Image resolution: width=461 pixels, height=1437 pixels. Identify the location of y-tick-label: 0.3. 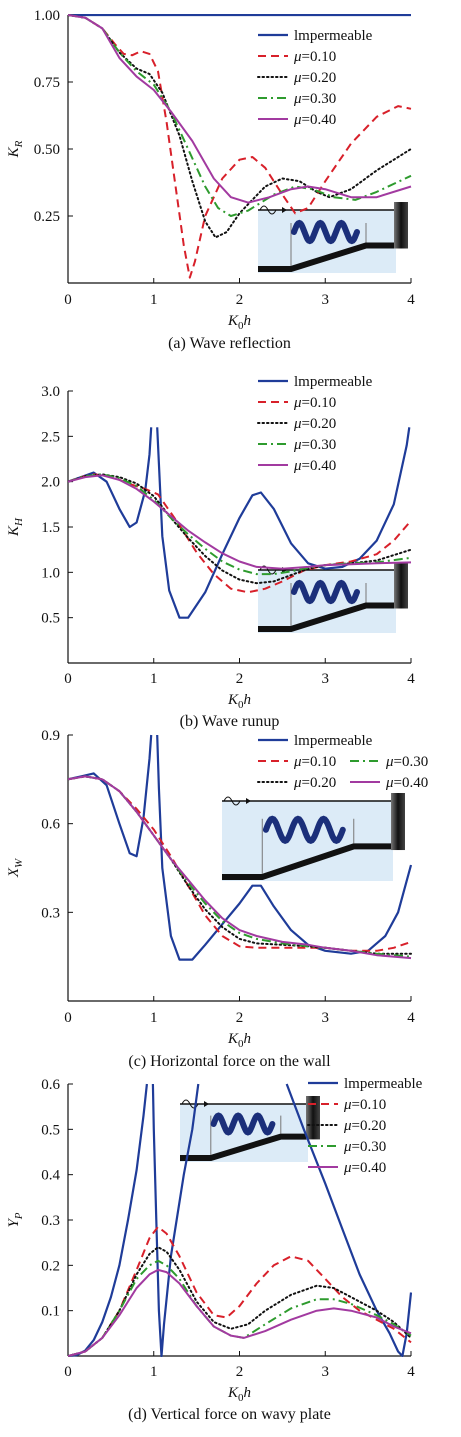
(50, 1221).